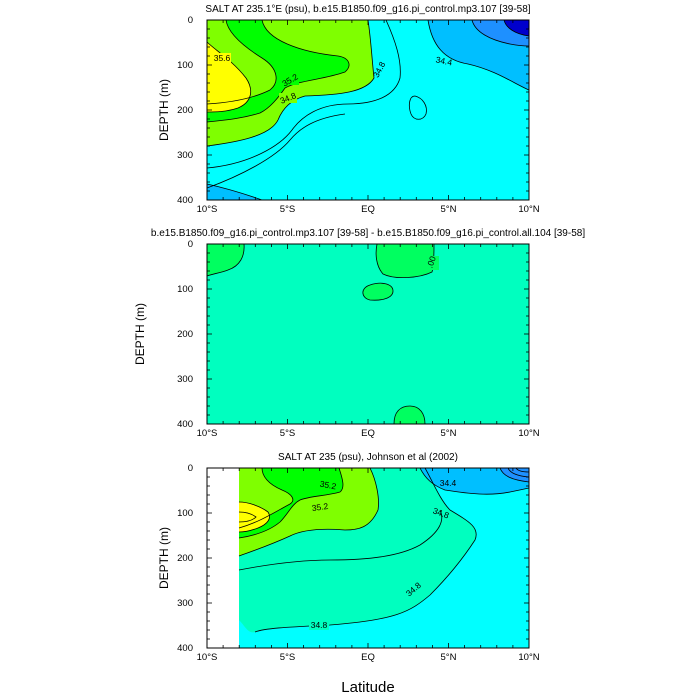 The height and width of the screenshot is (700, 700). I want to click on p2-contour-label-zero: .00, so click(431, 261).